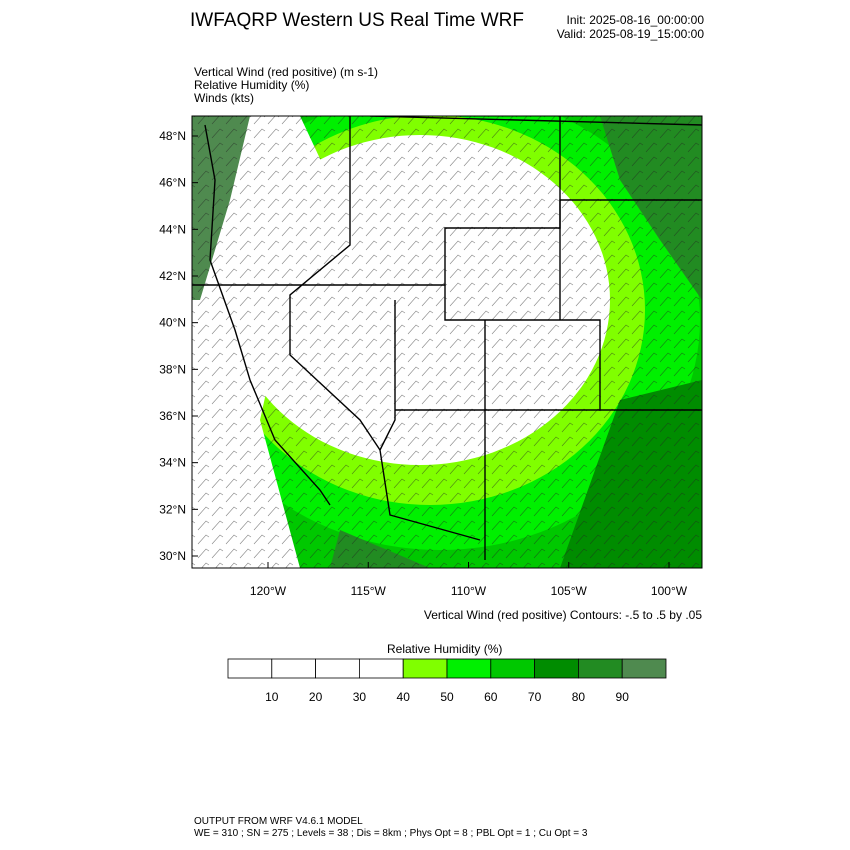  What do you see at coordinates (278, 821) in the screenshot?
I see `footer-line: OUTPUT FROM WRF V4.6.1 MODEL` at bounding box center [278, 821].